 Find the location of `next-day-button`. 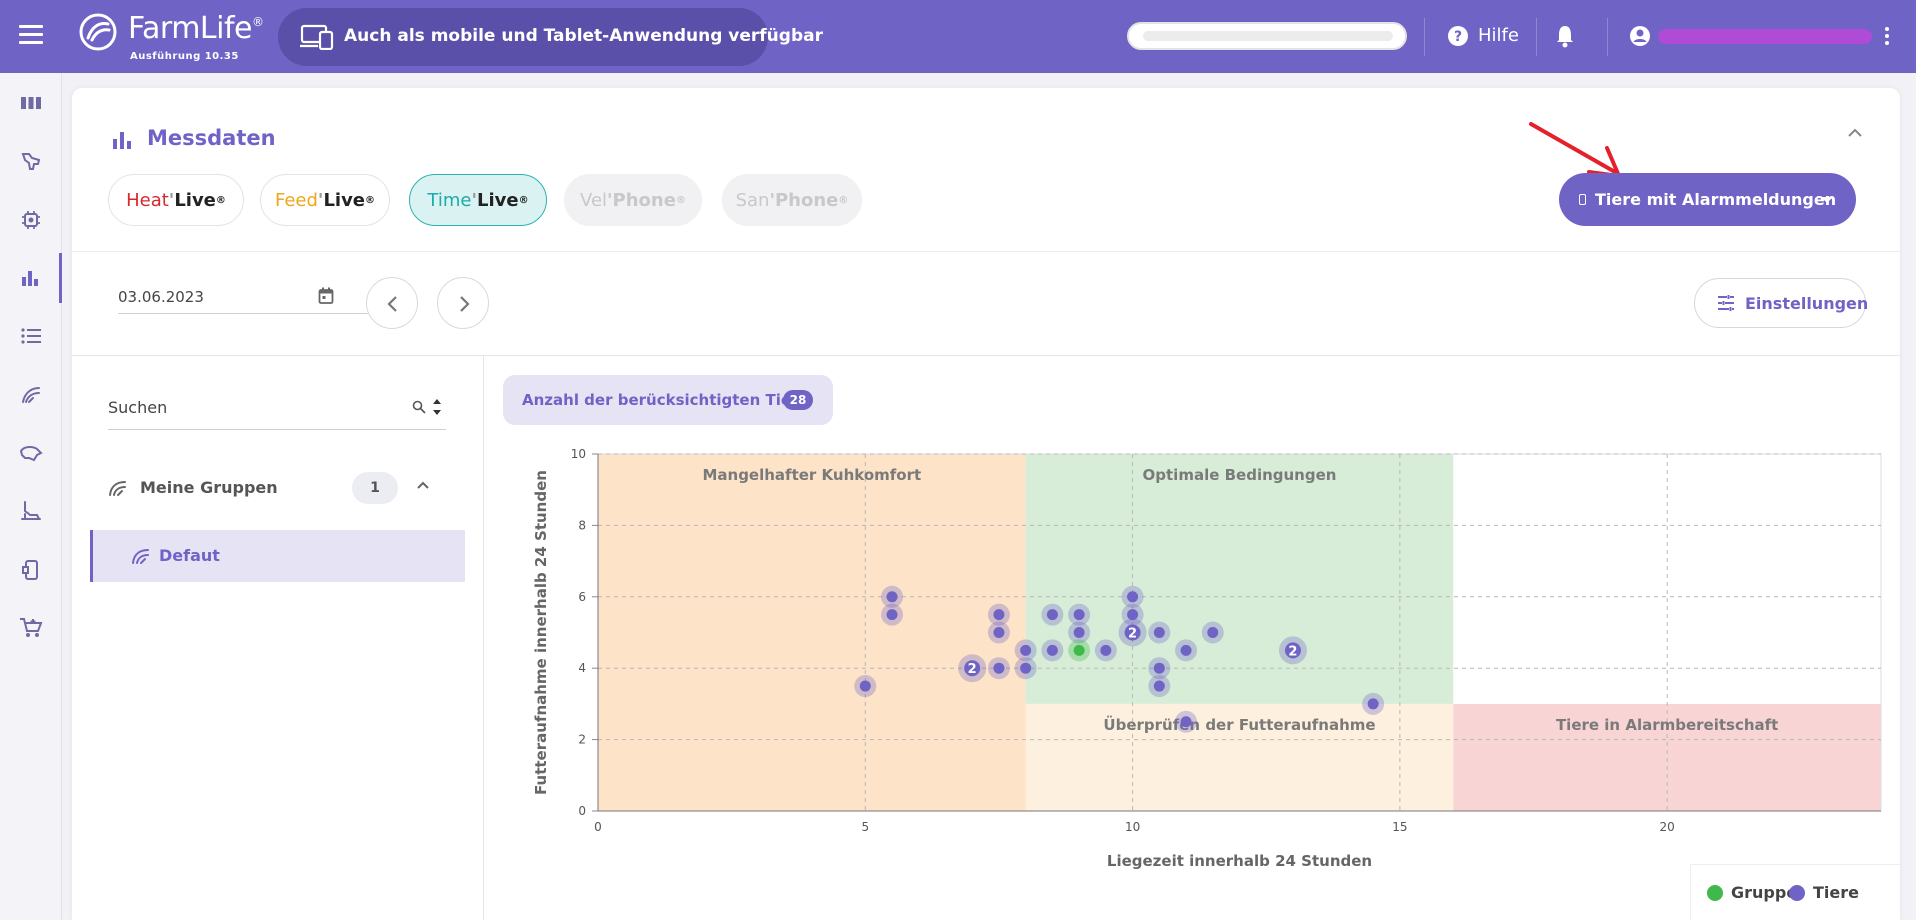

next-day-button is located at coordinates (463, 303).